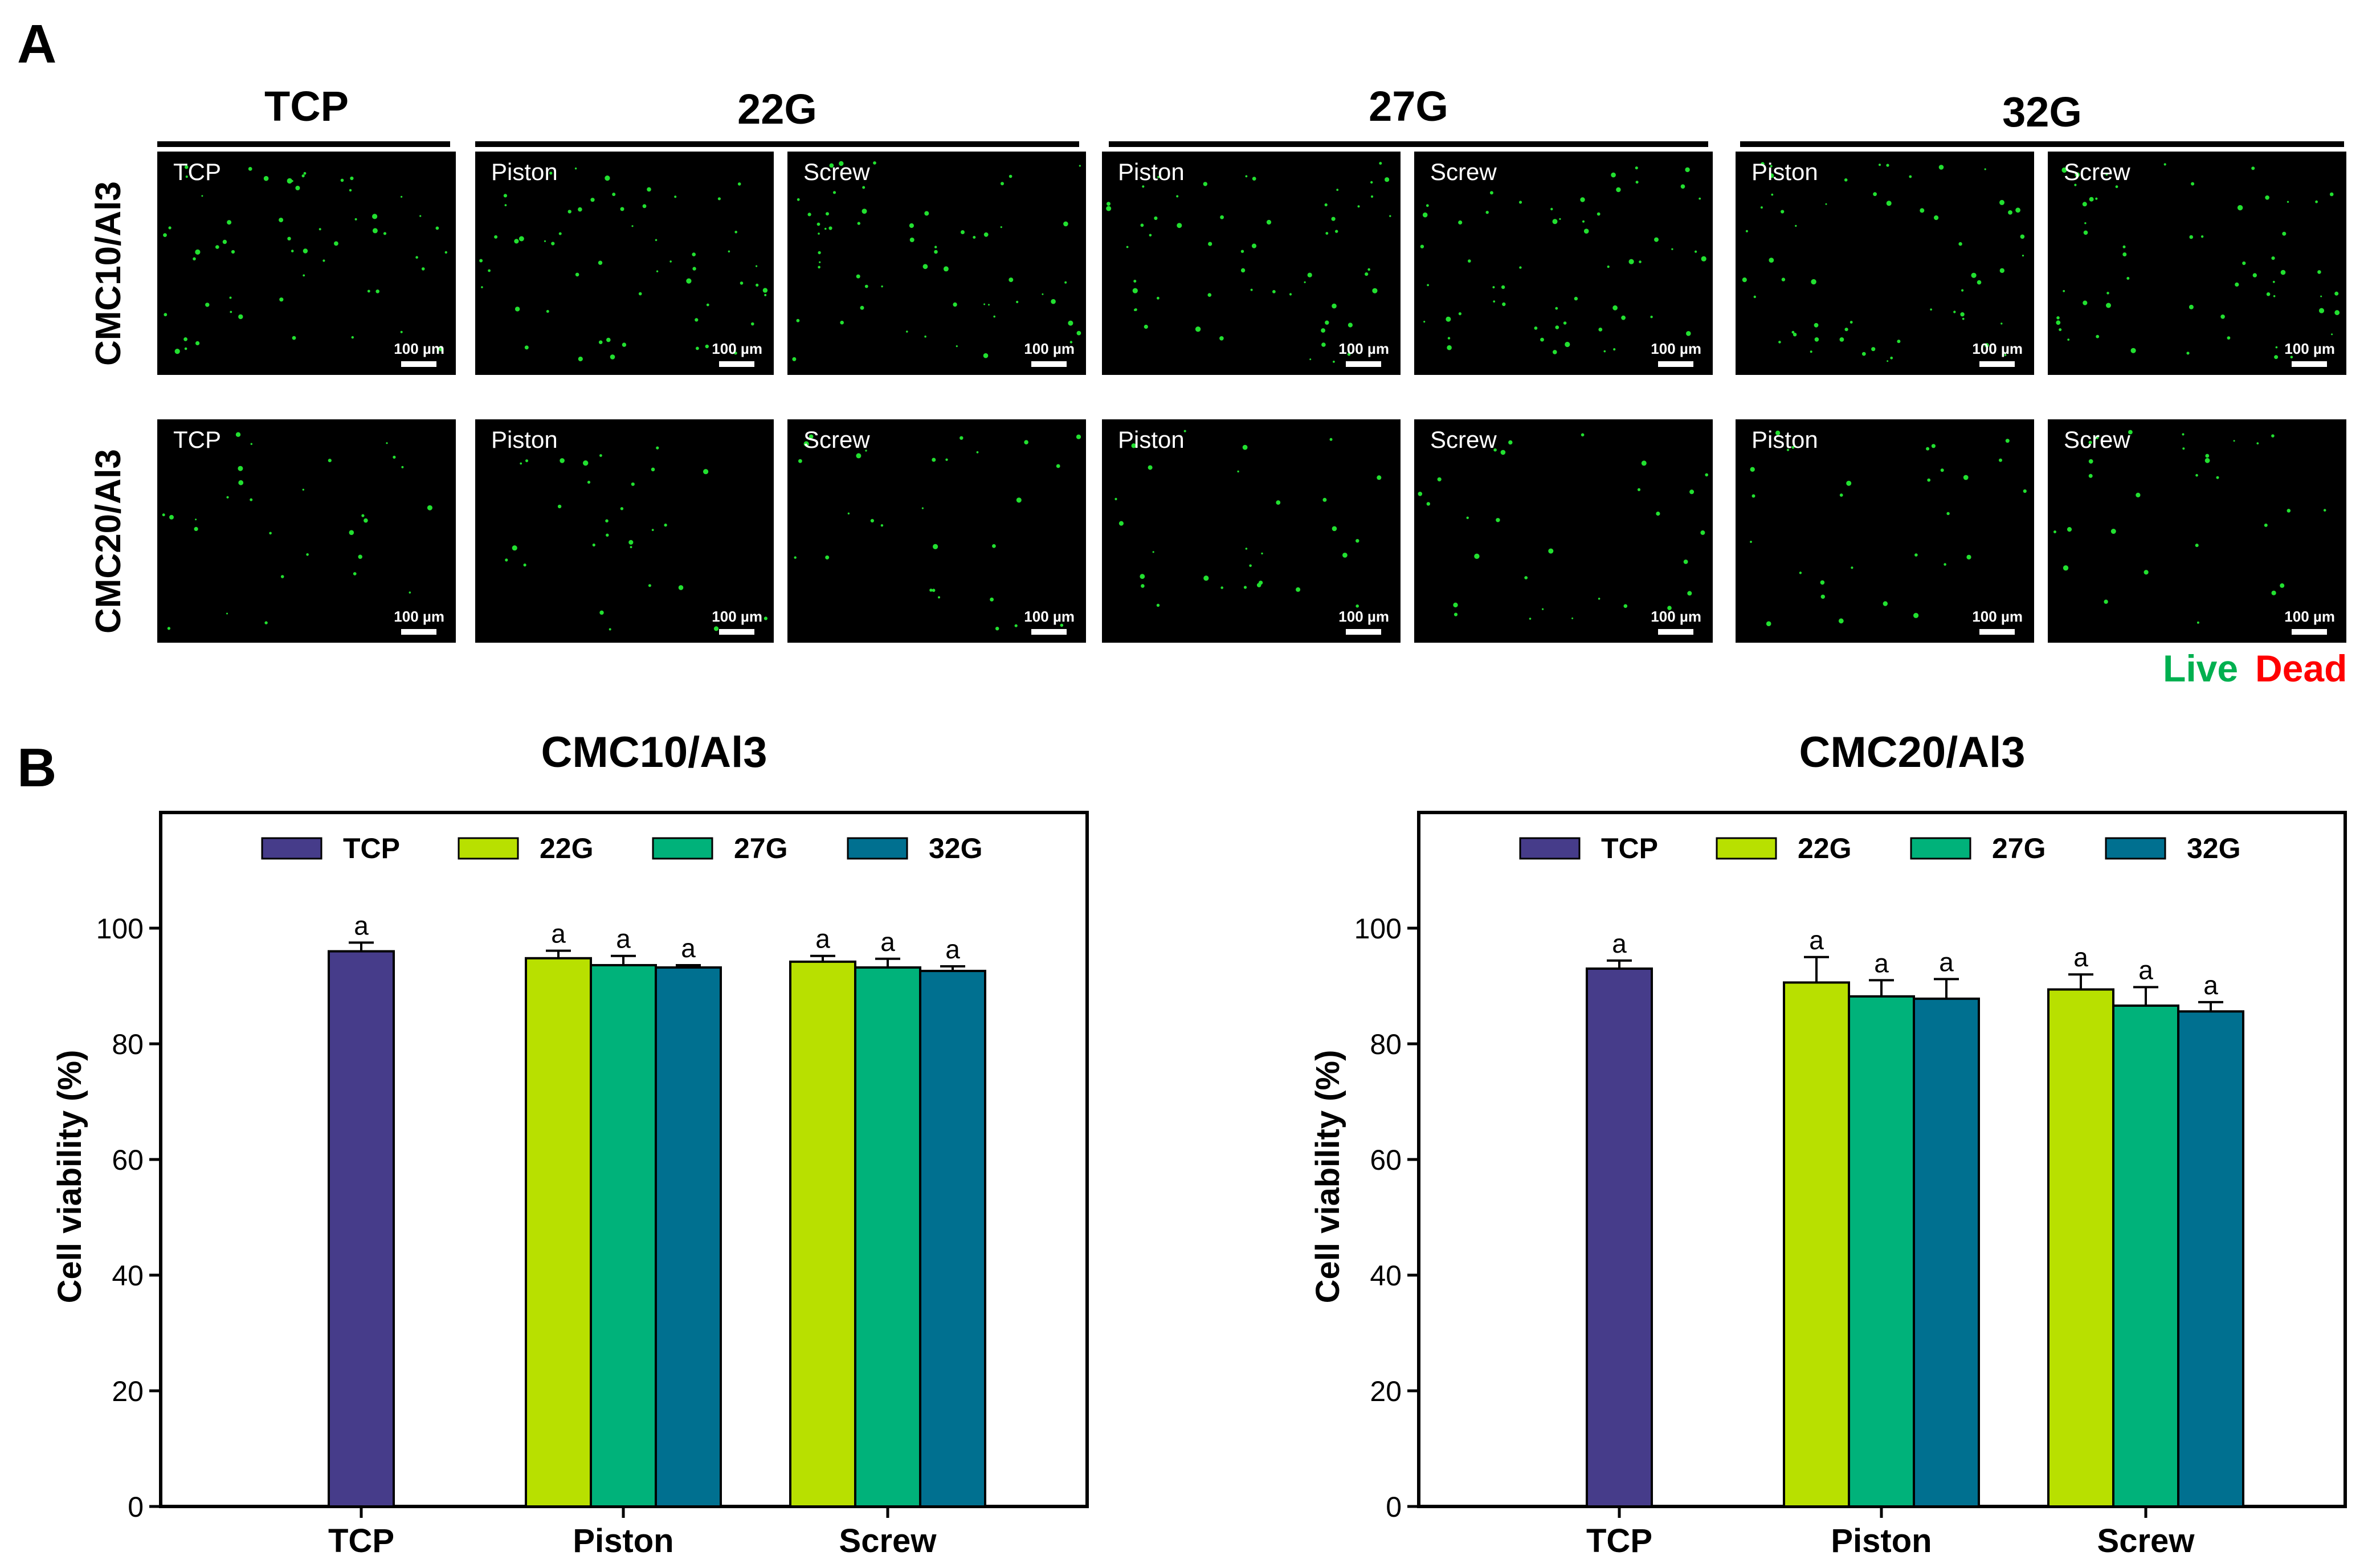 This screenshot has height=1568, width=2368. Describe the element at coordinates (303, 144) in the screenshot. I see `group-header-line-tcp` at that location.